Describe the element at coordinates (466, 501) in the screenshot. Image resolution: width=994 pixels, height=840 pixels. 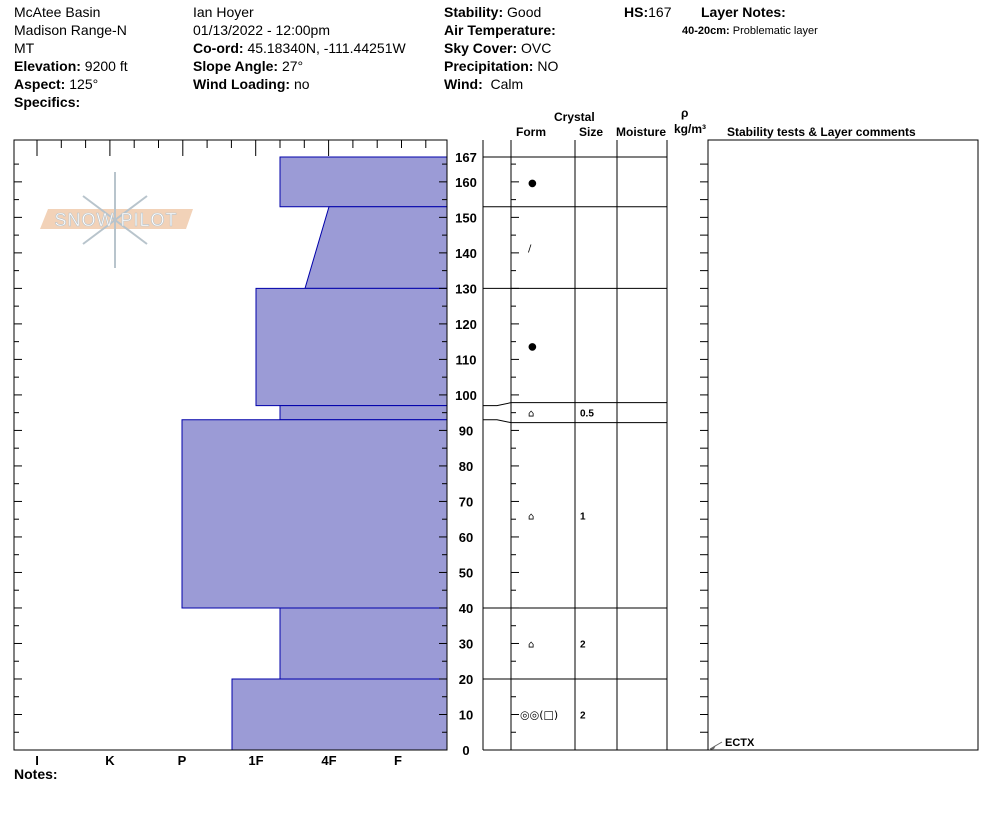
I see `y-tick-label: 70` at that location.